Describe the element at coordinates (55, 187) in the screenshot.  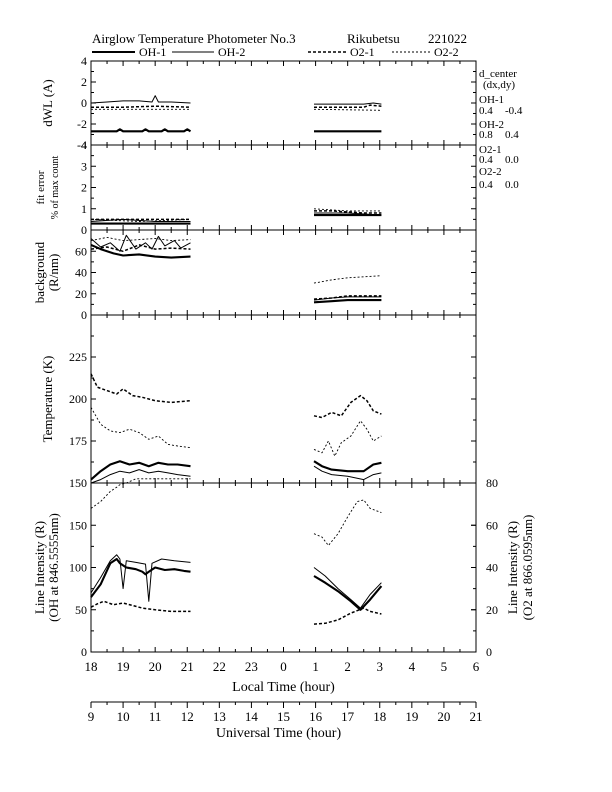
I see `y-axis-label: % of max count` at that location.